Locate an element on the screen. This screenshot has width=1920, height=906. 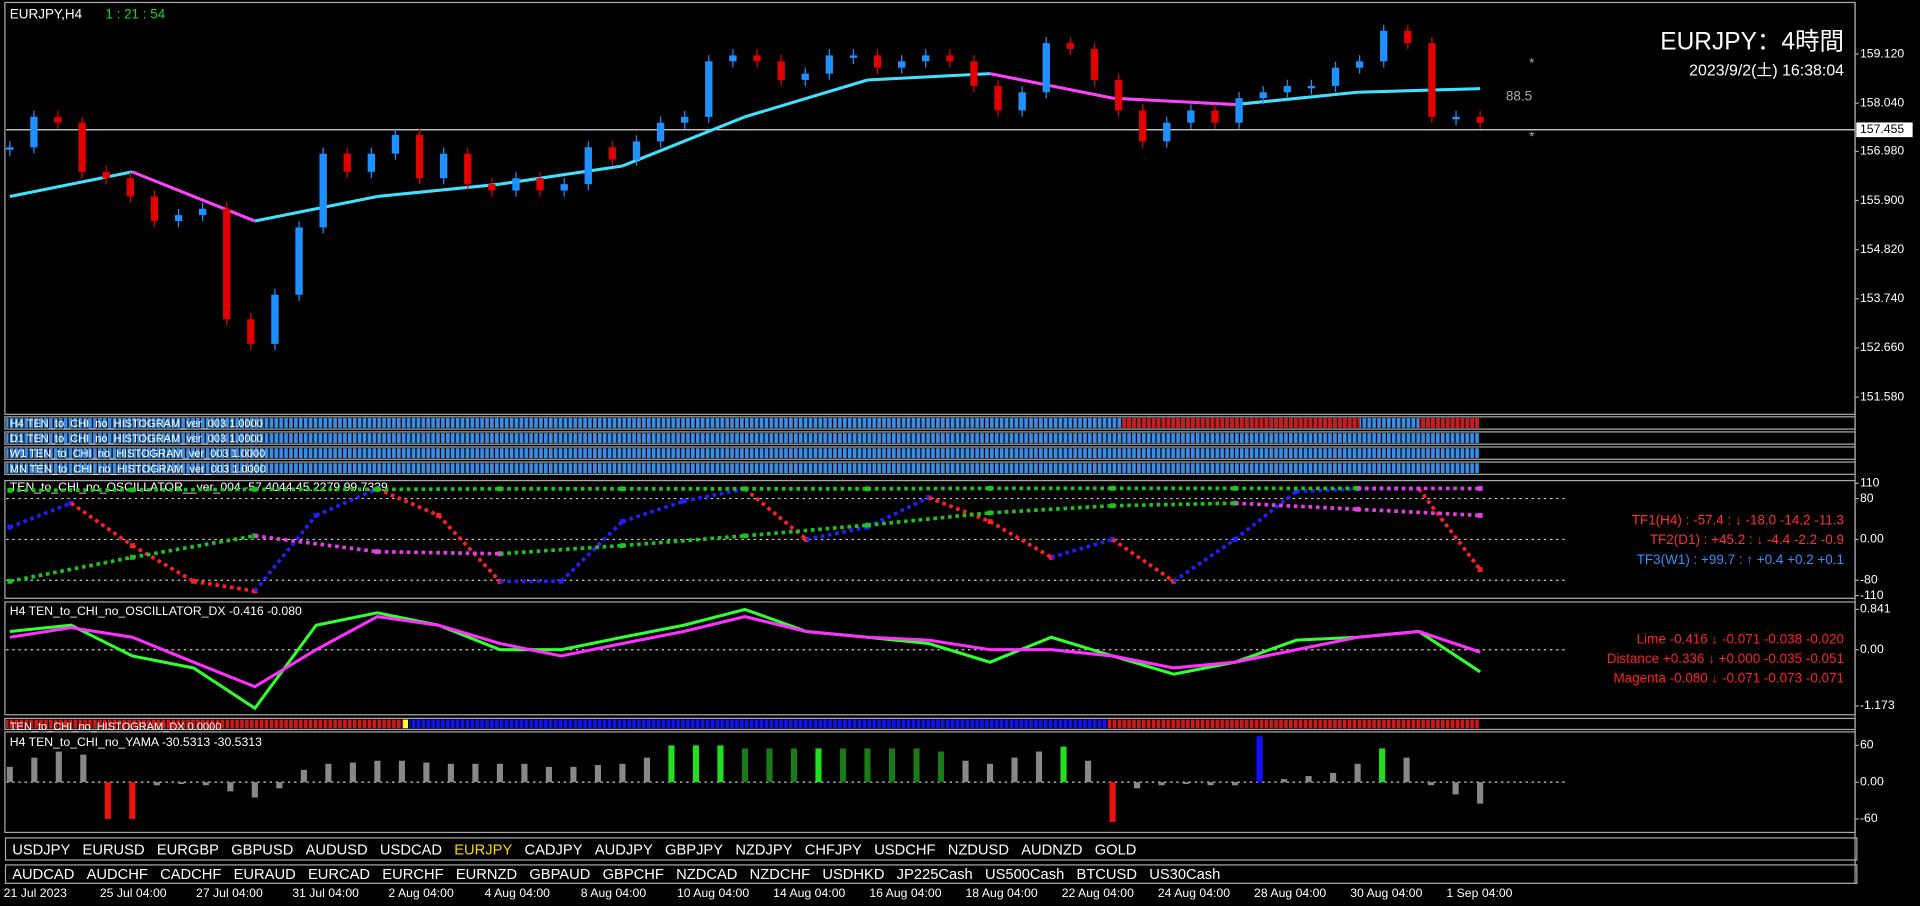
symbol-button: CADCHF is located at coordinates (191, 874).